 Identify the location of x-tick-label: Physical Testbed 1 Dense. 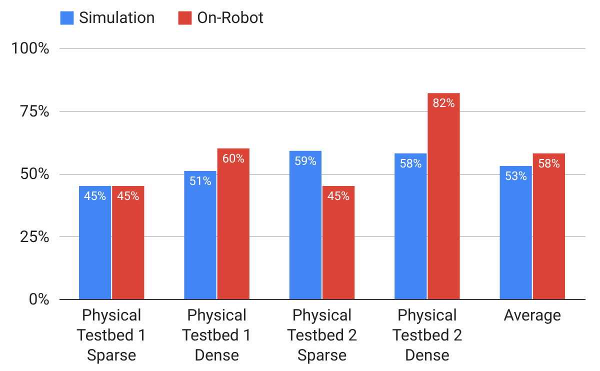
(217, 335).